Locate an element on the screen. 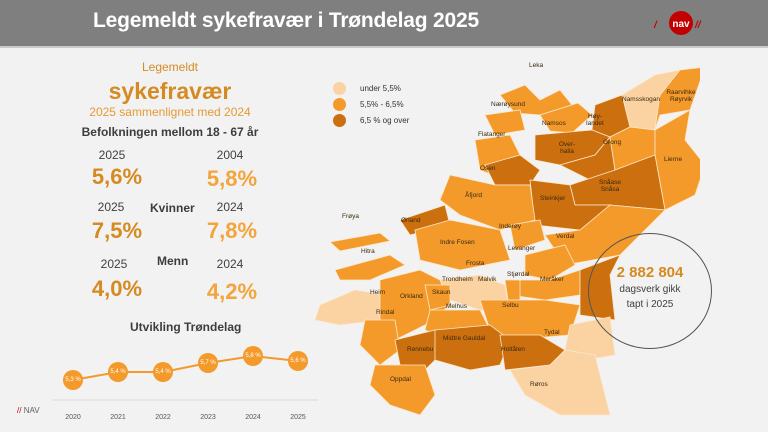 The image size is (768, 432). map-label-heim: Heim is located at coordinates (378, 292).